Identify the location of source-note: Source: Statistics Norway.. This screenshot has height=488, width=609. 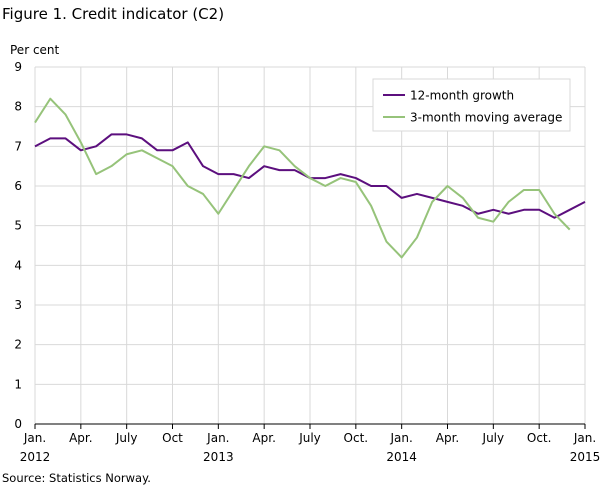
(76, 478).